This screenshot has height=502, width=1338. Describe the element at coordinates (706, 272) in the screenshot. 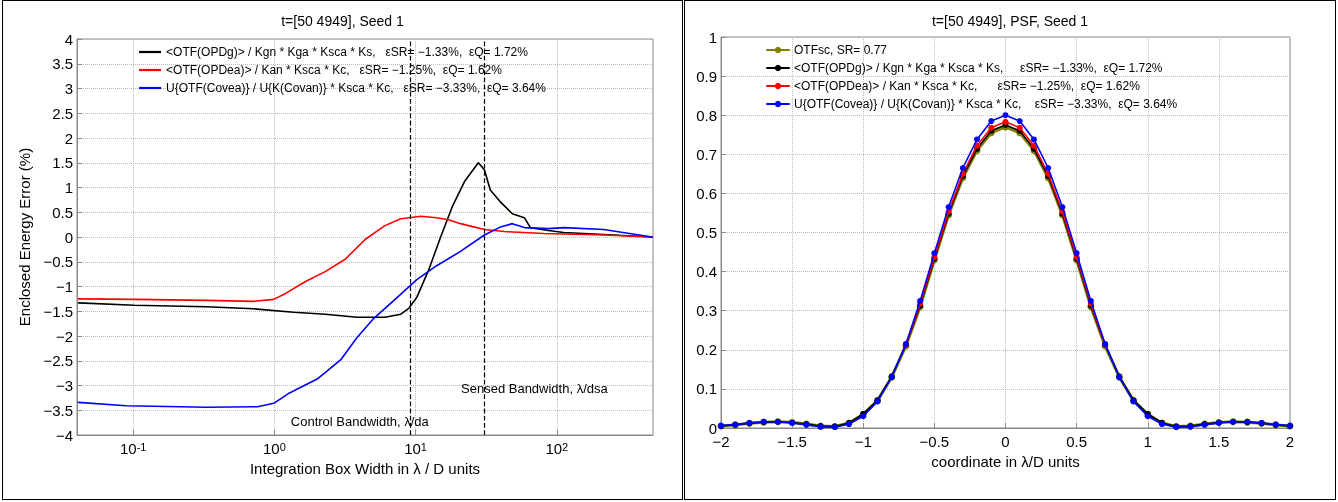

I see `y-tick-label: 0.4` at that location.